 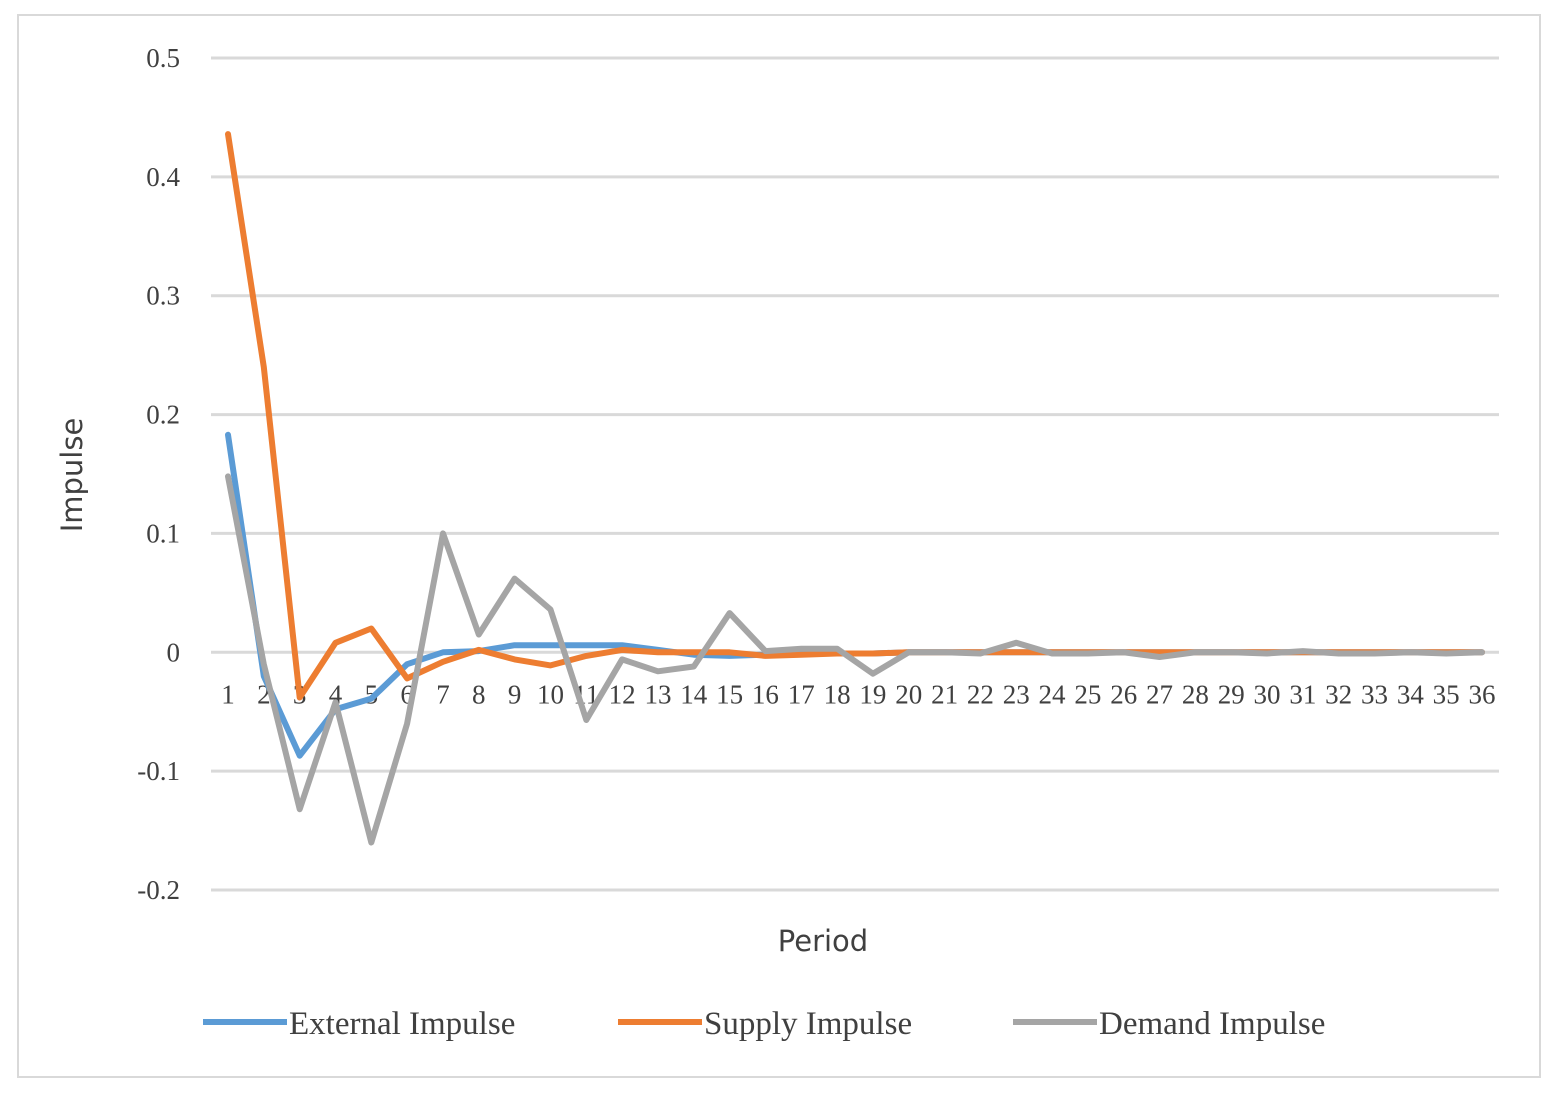 What do you see at coordinates (622, 694) in the screenshot?
I see `x-tick-label: 12` at bounding box center [622, 694].